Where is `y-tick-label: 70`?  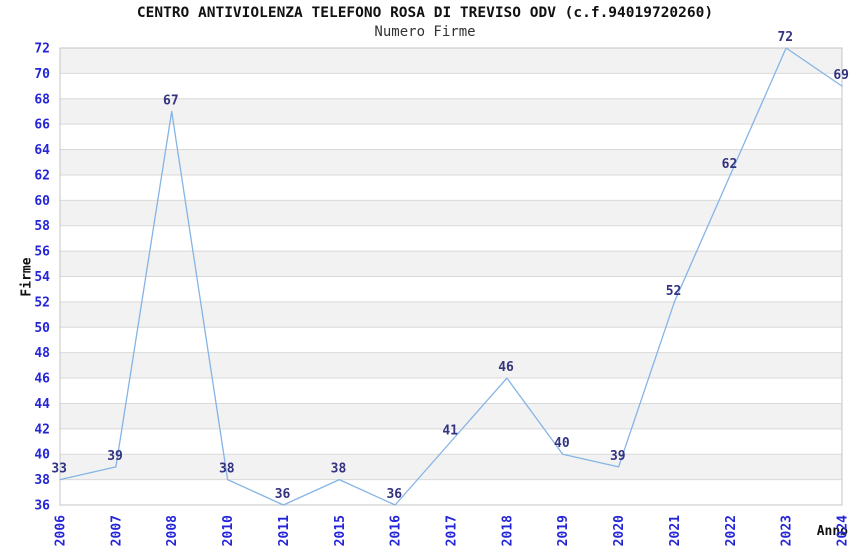 y-tick-label: 70 is located at coordinates (42, 74).